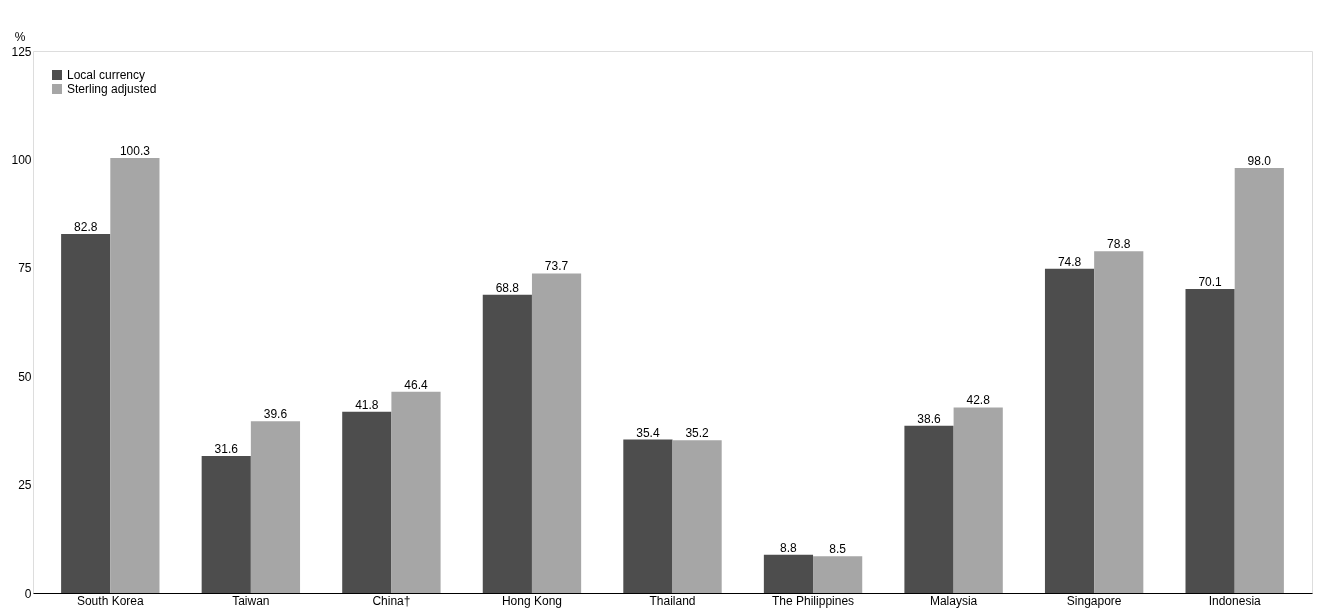 This screenshot has width=1322, height=616. Describe the element at coordinates (507, 287) in the screenshot. I see `data-label: 68.8` at that location.